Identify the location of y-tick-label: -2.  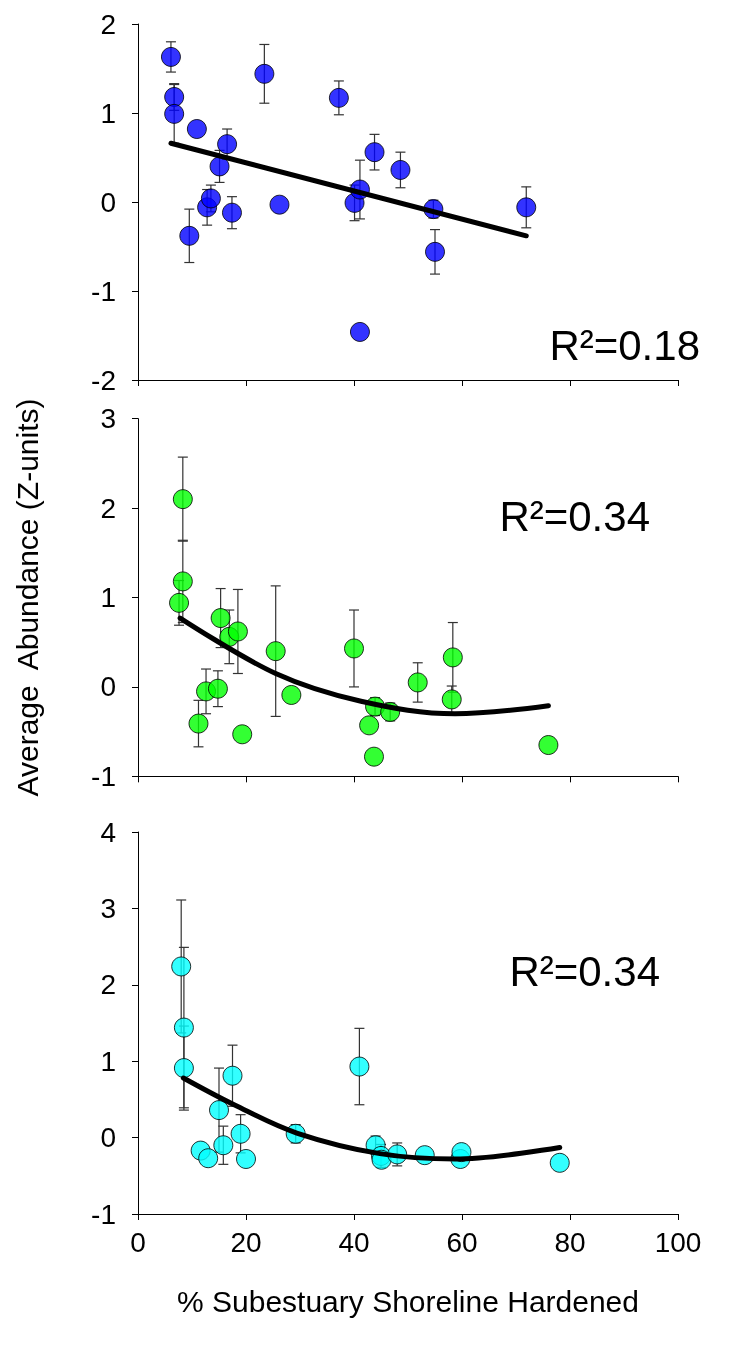
(103, 380).